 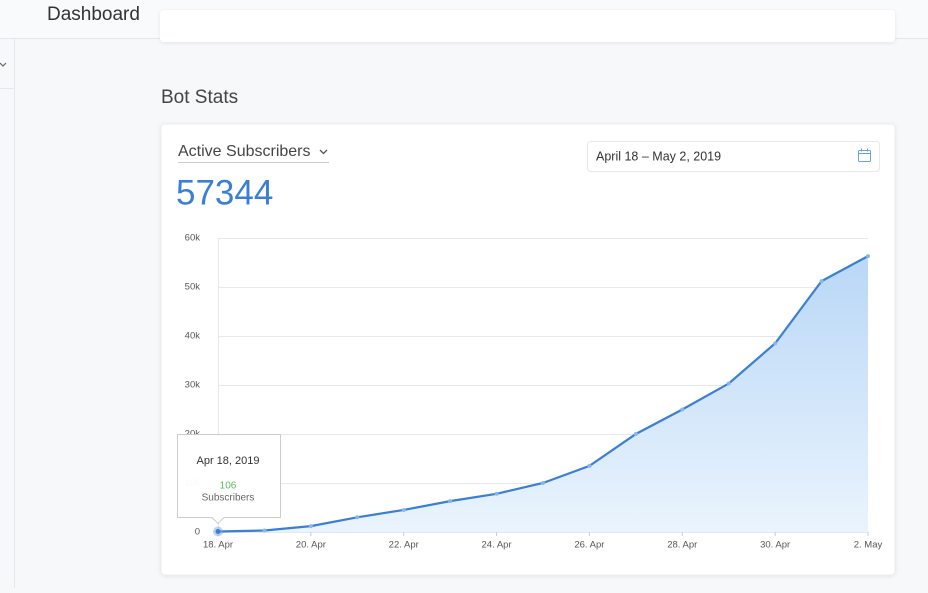 What do you see at coordinates (404, 545) in the screenshot?
I see `x-tick-label: 22. Apr` at bounding box center [404, 545].